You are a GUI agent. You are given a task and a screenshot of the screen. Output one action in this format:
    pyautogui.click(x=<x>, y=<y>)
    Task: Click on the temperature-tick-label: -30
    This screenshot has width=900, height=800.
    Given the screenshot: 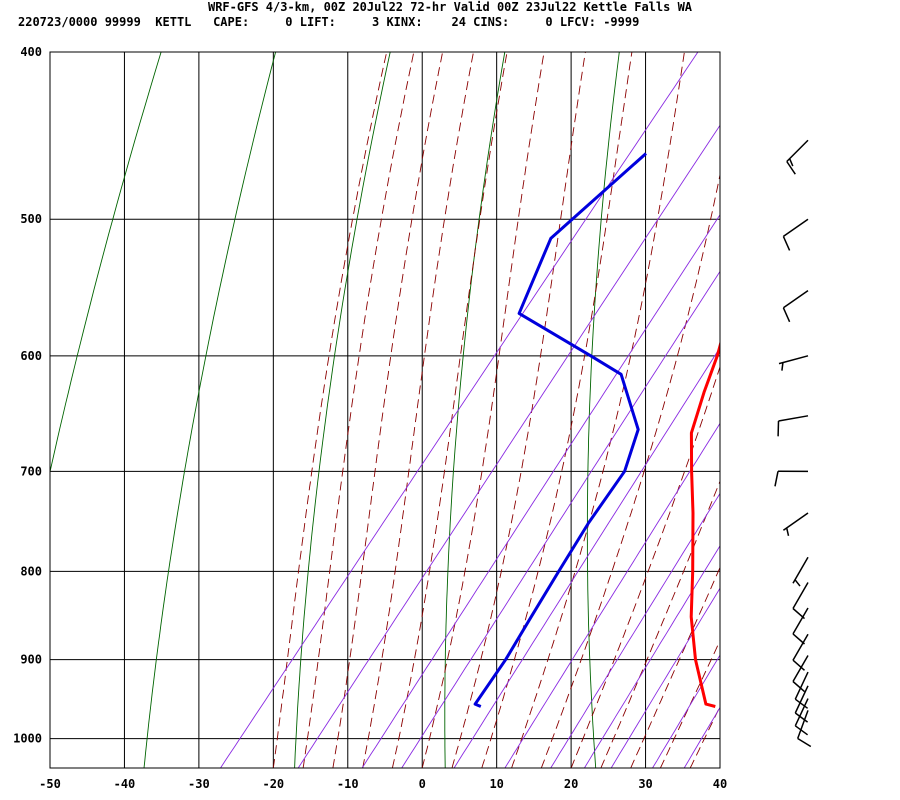 What is the action you would take?
    pyautogui.click(x=199, y=784)
    